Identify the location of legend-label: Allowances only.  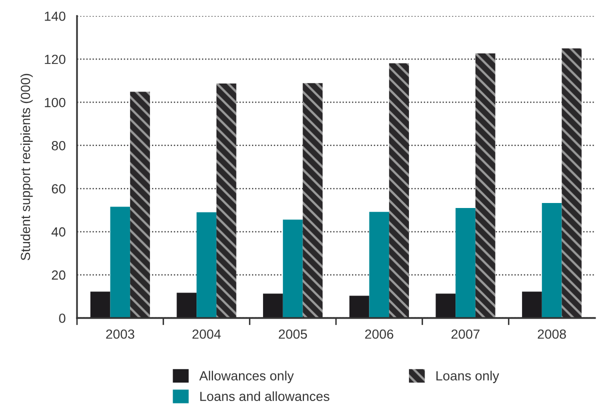
(246, 377).